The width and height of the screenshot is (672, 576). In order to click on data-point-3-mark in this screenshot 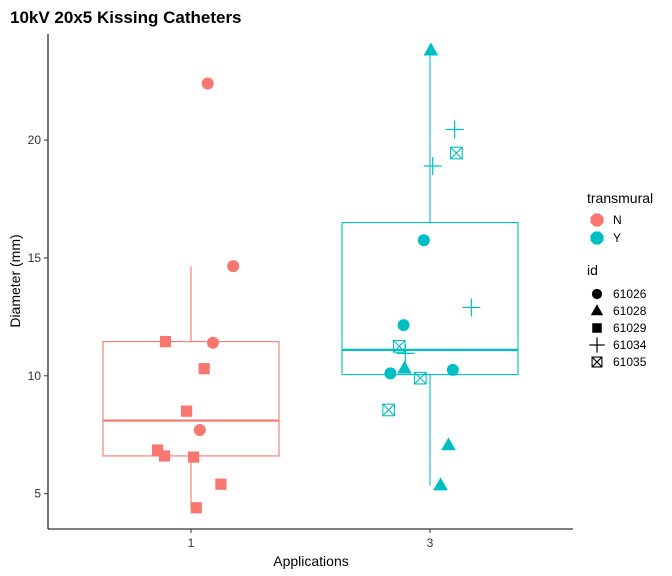, I will do `click(199, 430)`.